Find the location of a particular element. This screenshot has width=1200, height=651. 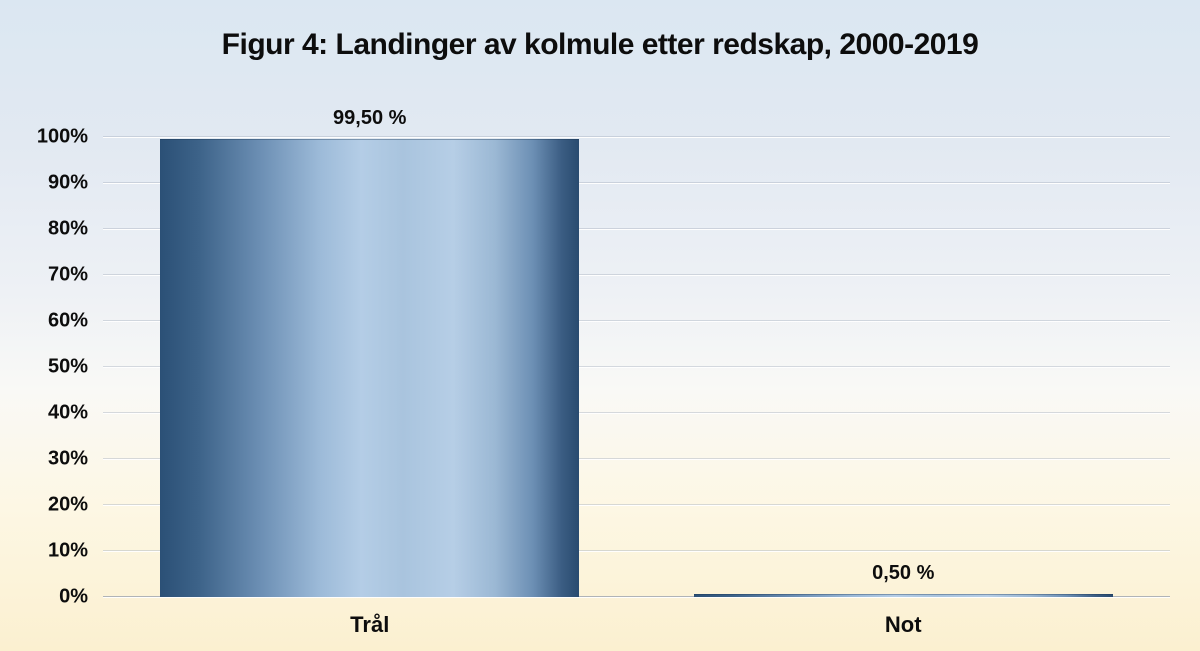

y-axis-tick-label: 10% is located at coordinates (67, 550).